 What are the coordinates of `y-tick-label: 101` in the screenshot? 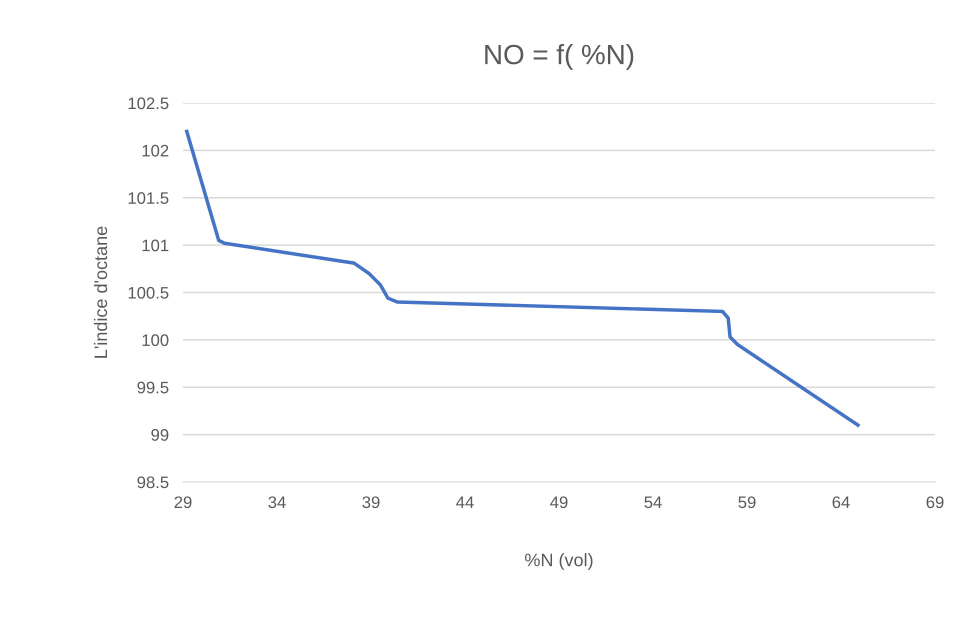 It's located at (155, 246).